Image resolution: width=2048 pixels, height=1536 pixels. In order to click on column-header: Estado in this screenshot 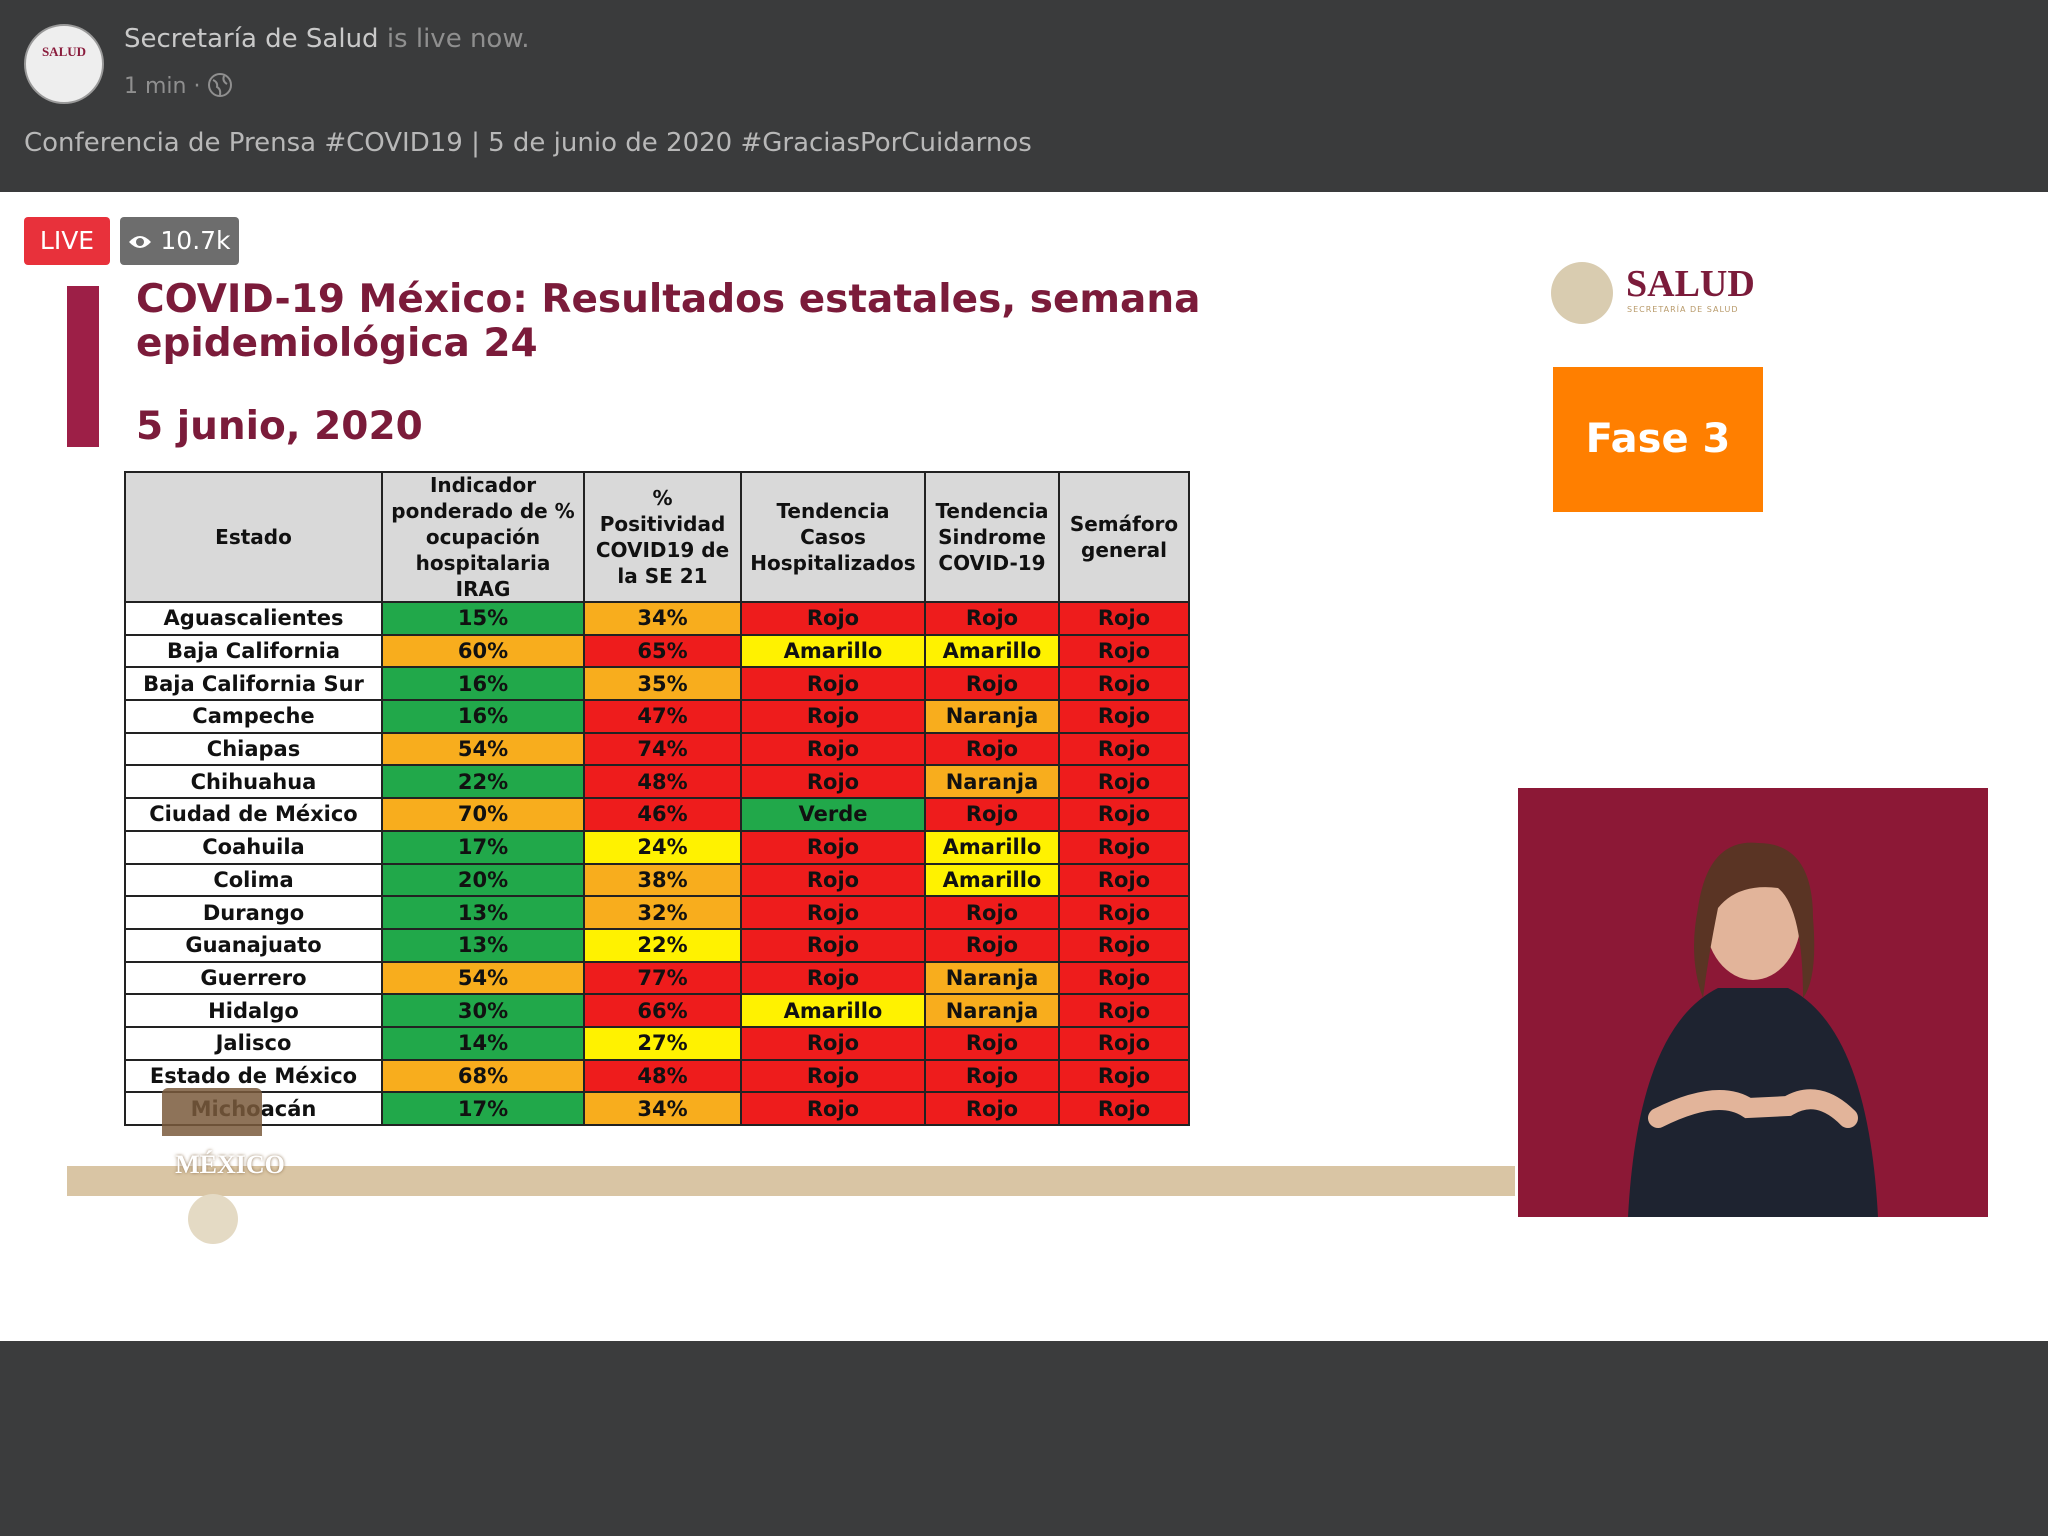, I will do `click(253, 537)`.